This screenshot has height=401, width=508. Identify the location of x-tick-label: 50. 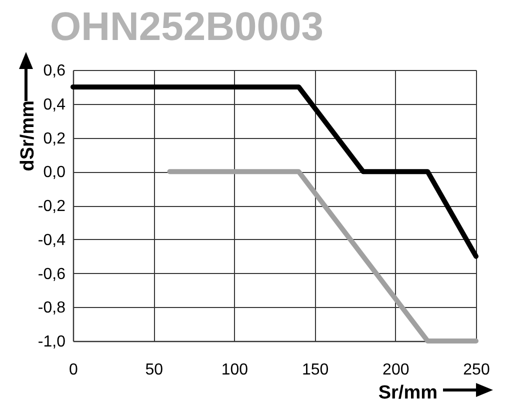
(154, 370).